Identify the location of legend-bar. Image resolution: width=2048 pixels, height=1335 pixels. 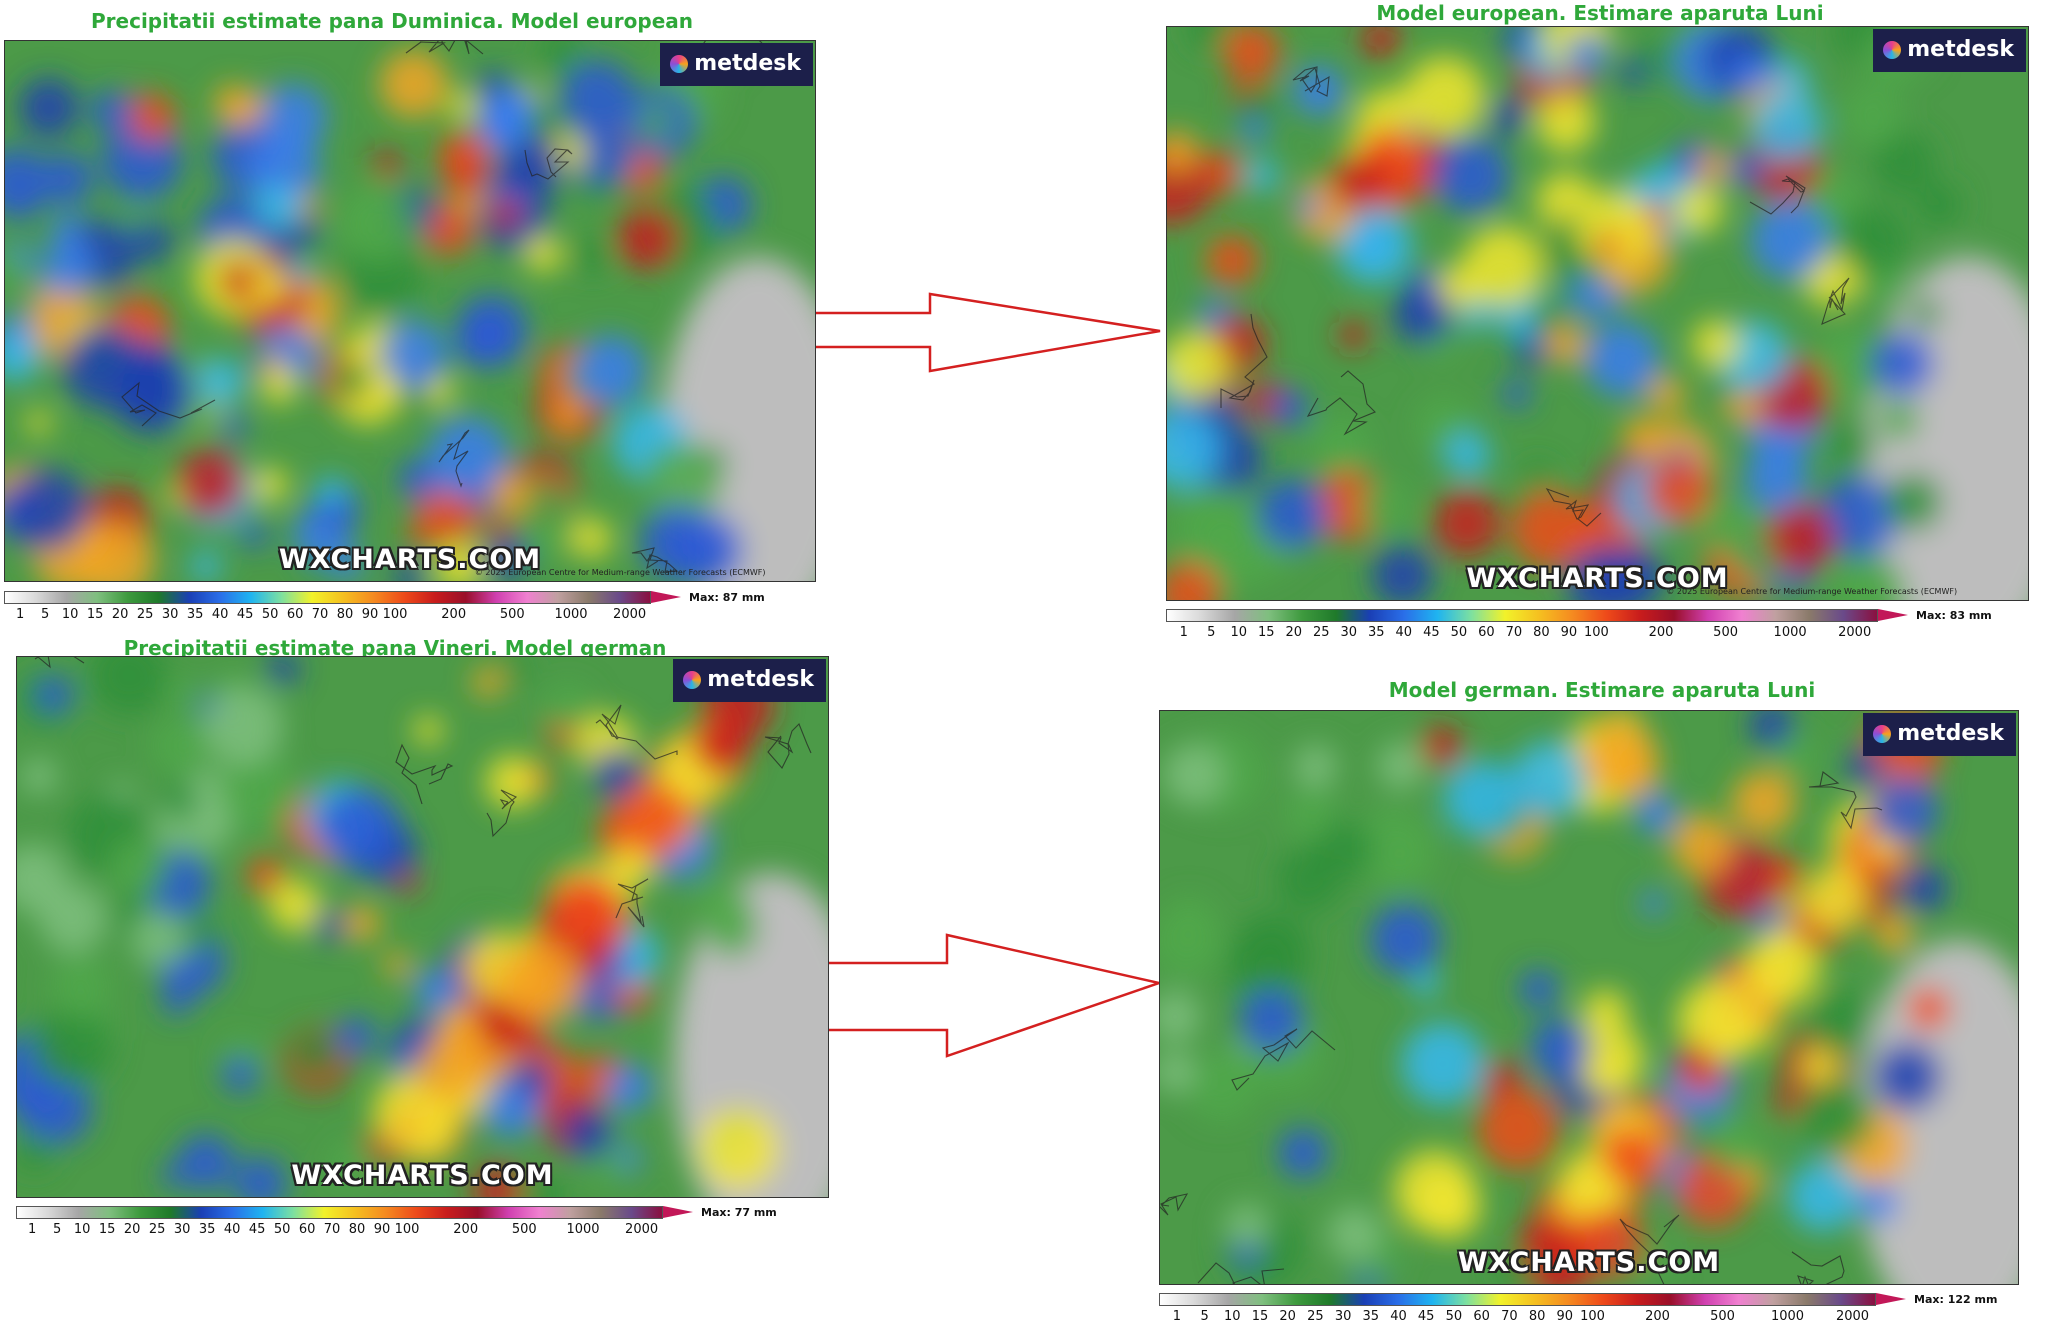
(1522, 615).